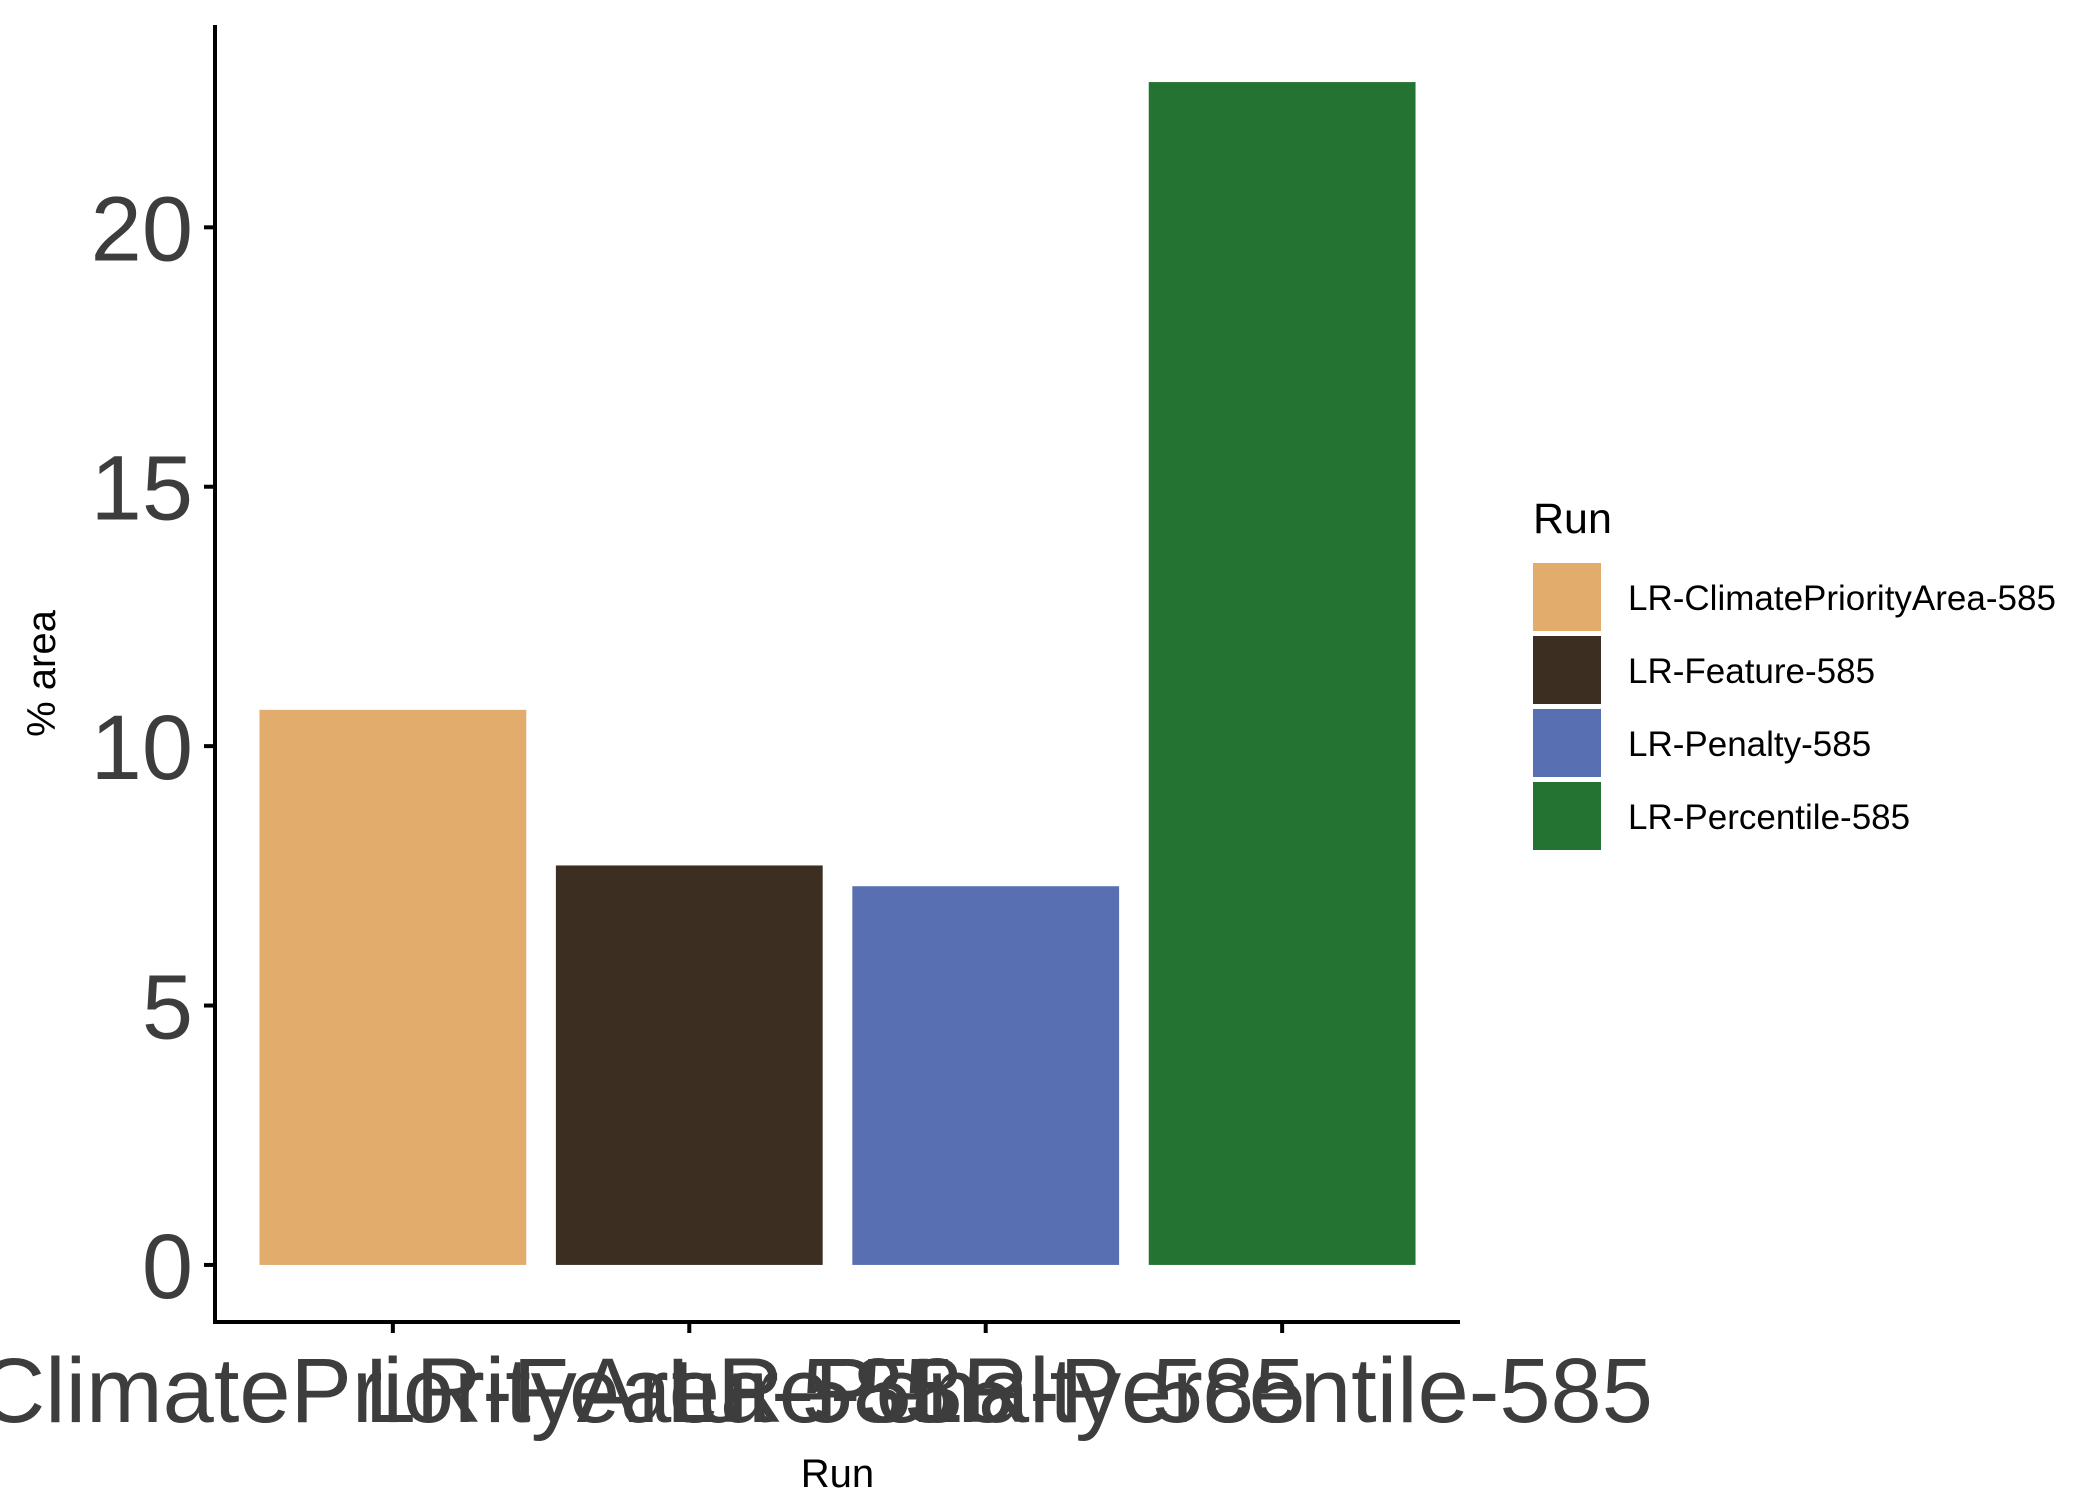  I want to click on legend-title: Run, so click(1572, 519).